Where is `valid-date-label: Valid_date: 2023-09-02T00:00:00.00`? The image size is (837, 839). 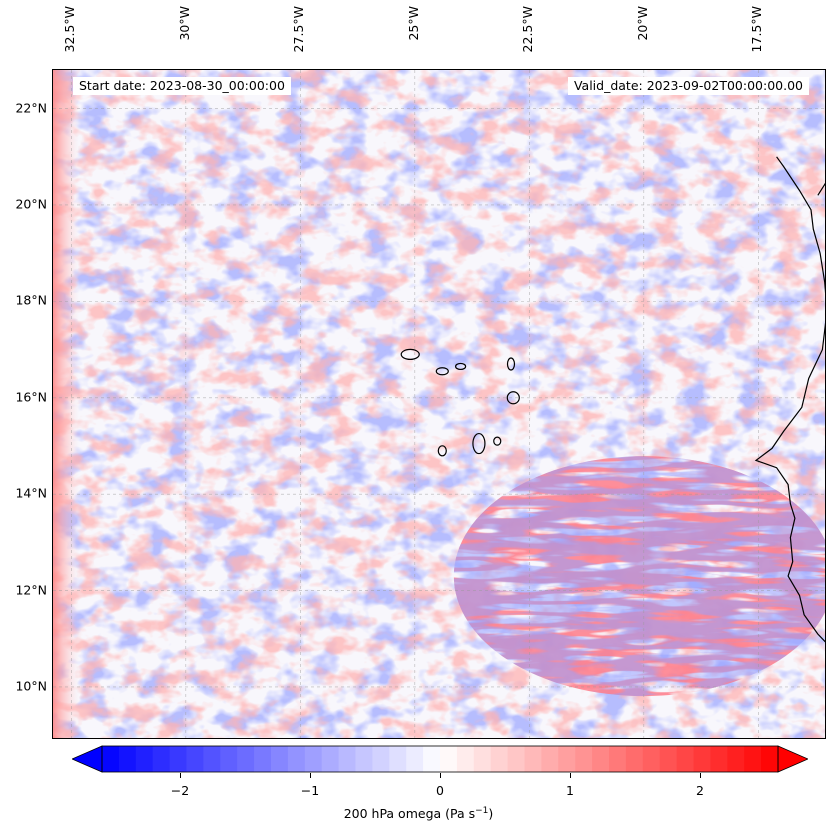
valid-date-label: Valid_date: 2023-09-02T00:00:00.00 is located at coordinates (688, 86).